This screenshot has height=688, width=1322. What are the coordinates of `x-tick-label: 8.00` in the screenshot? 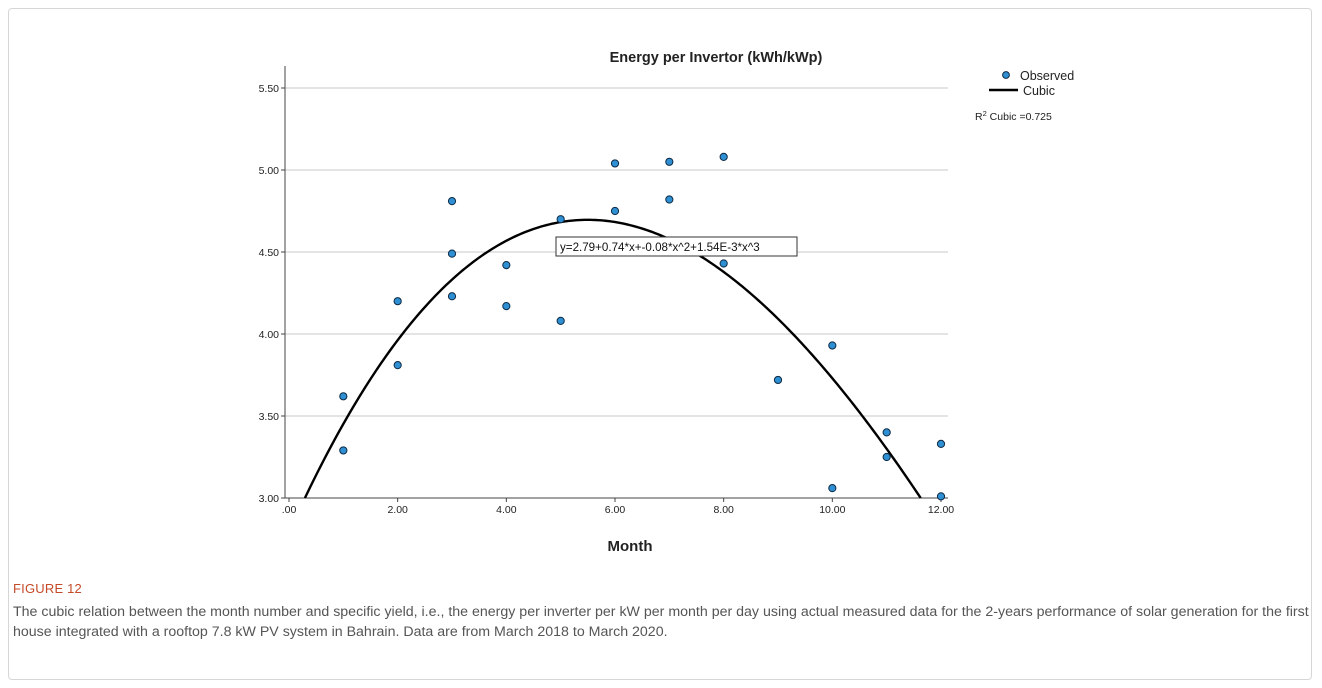 It's located at (723, 510).